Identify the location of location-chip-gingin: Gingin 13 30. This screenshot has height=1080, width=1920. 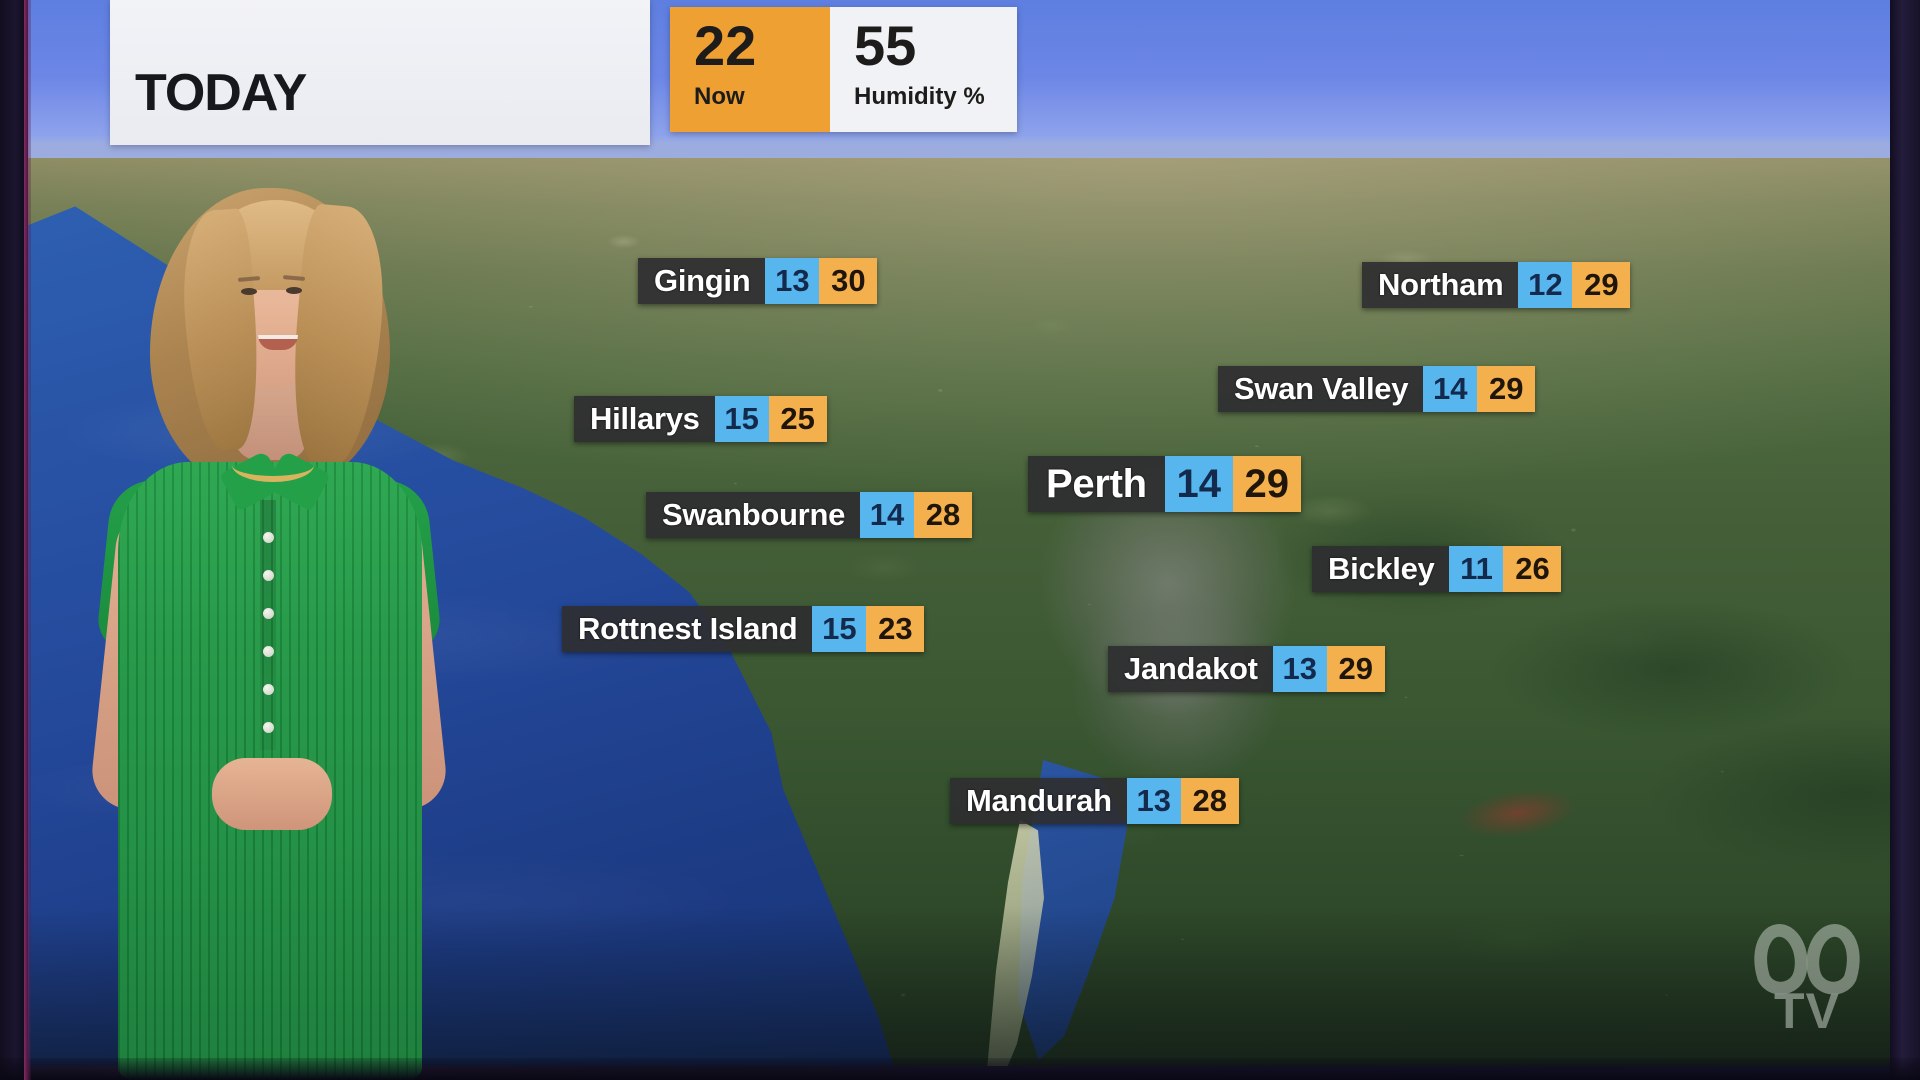
(758, 281).